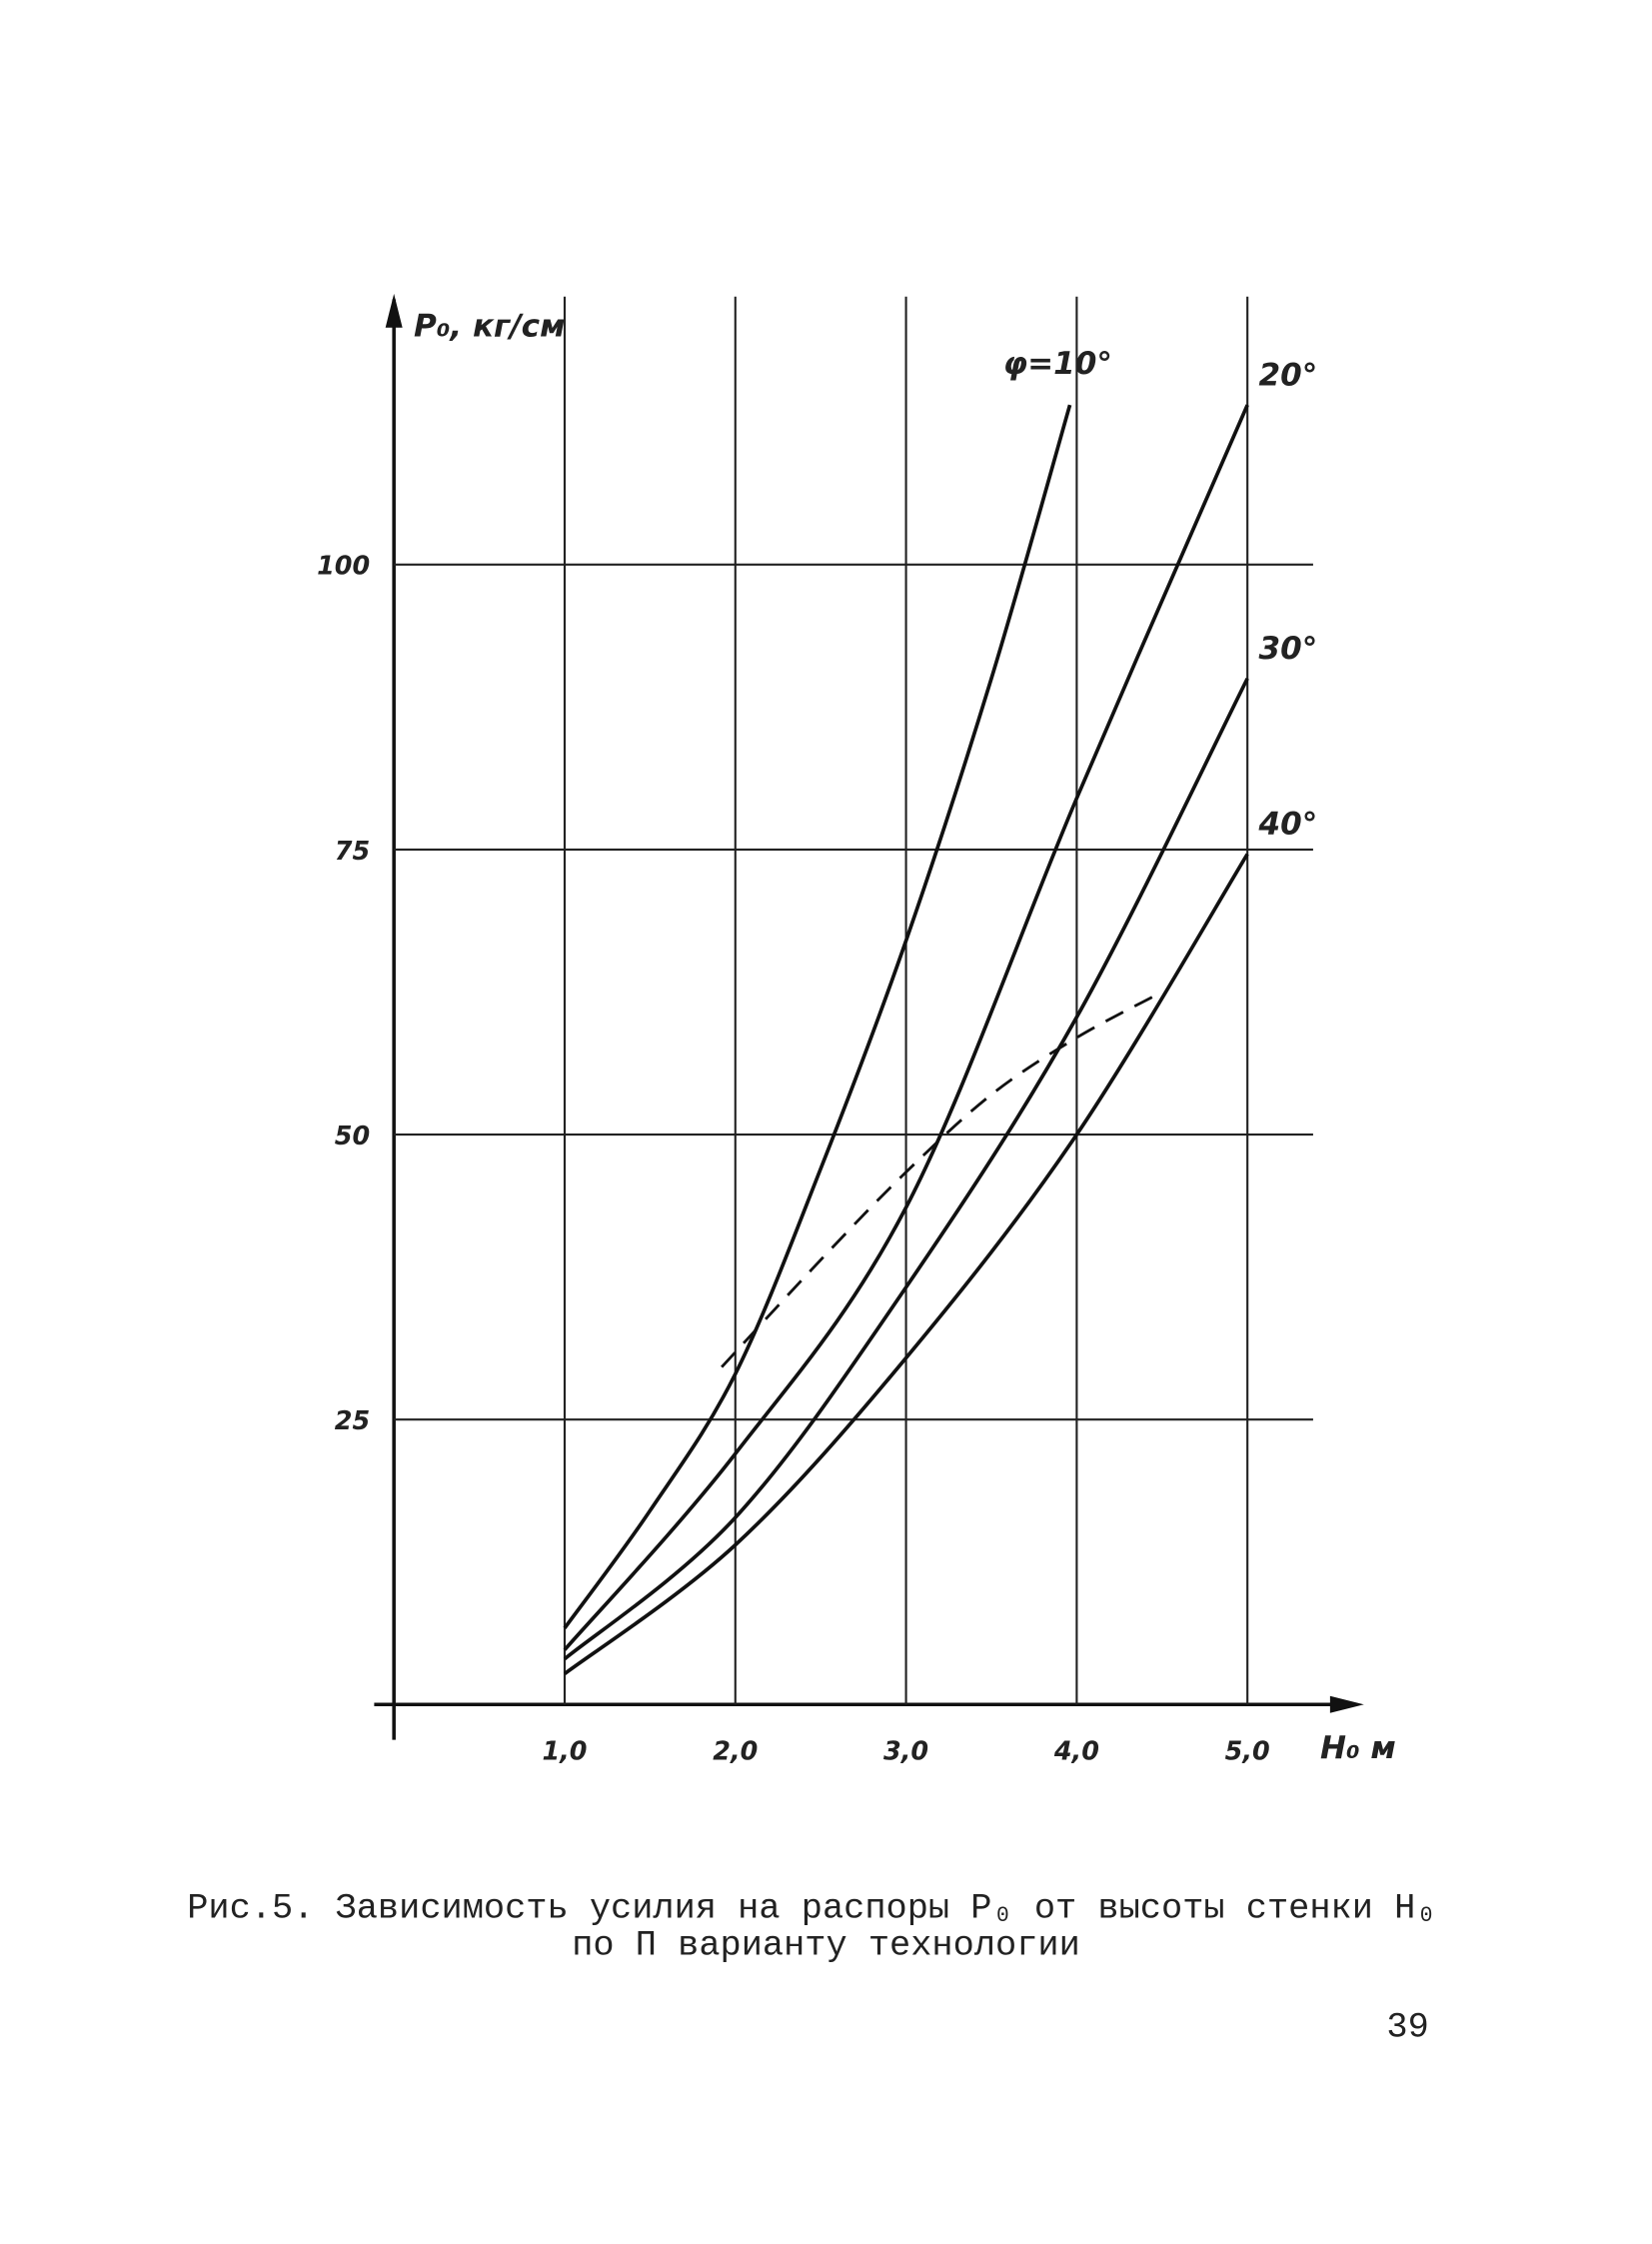 The width and height of the screenshot is (1652, 2244). What do you see at coordinates (394, 310) in the screenshot?
I see `y-arrow` at bounding box center [394, 310].